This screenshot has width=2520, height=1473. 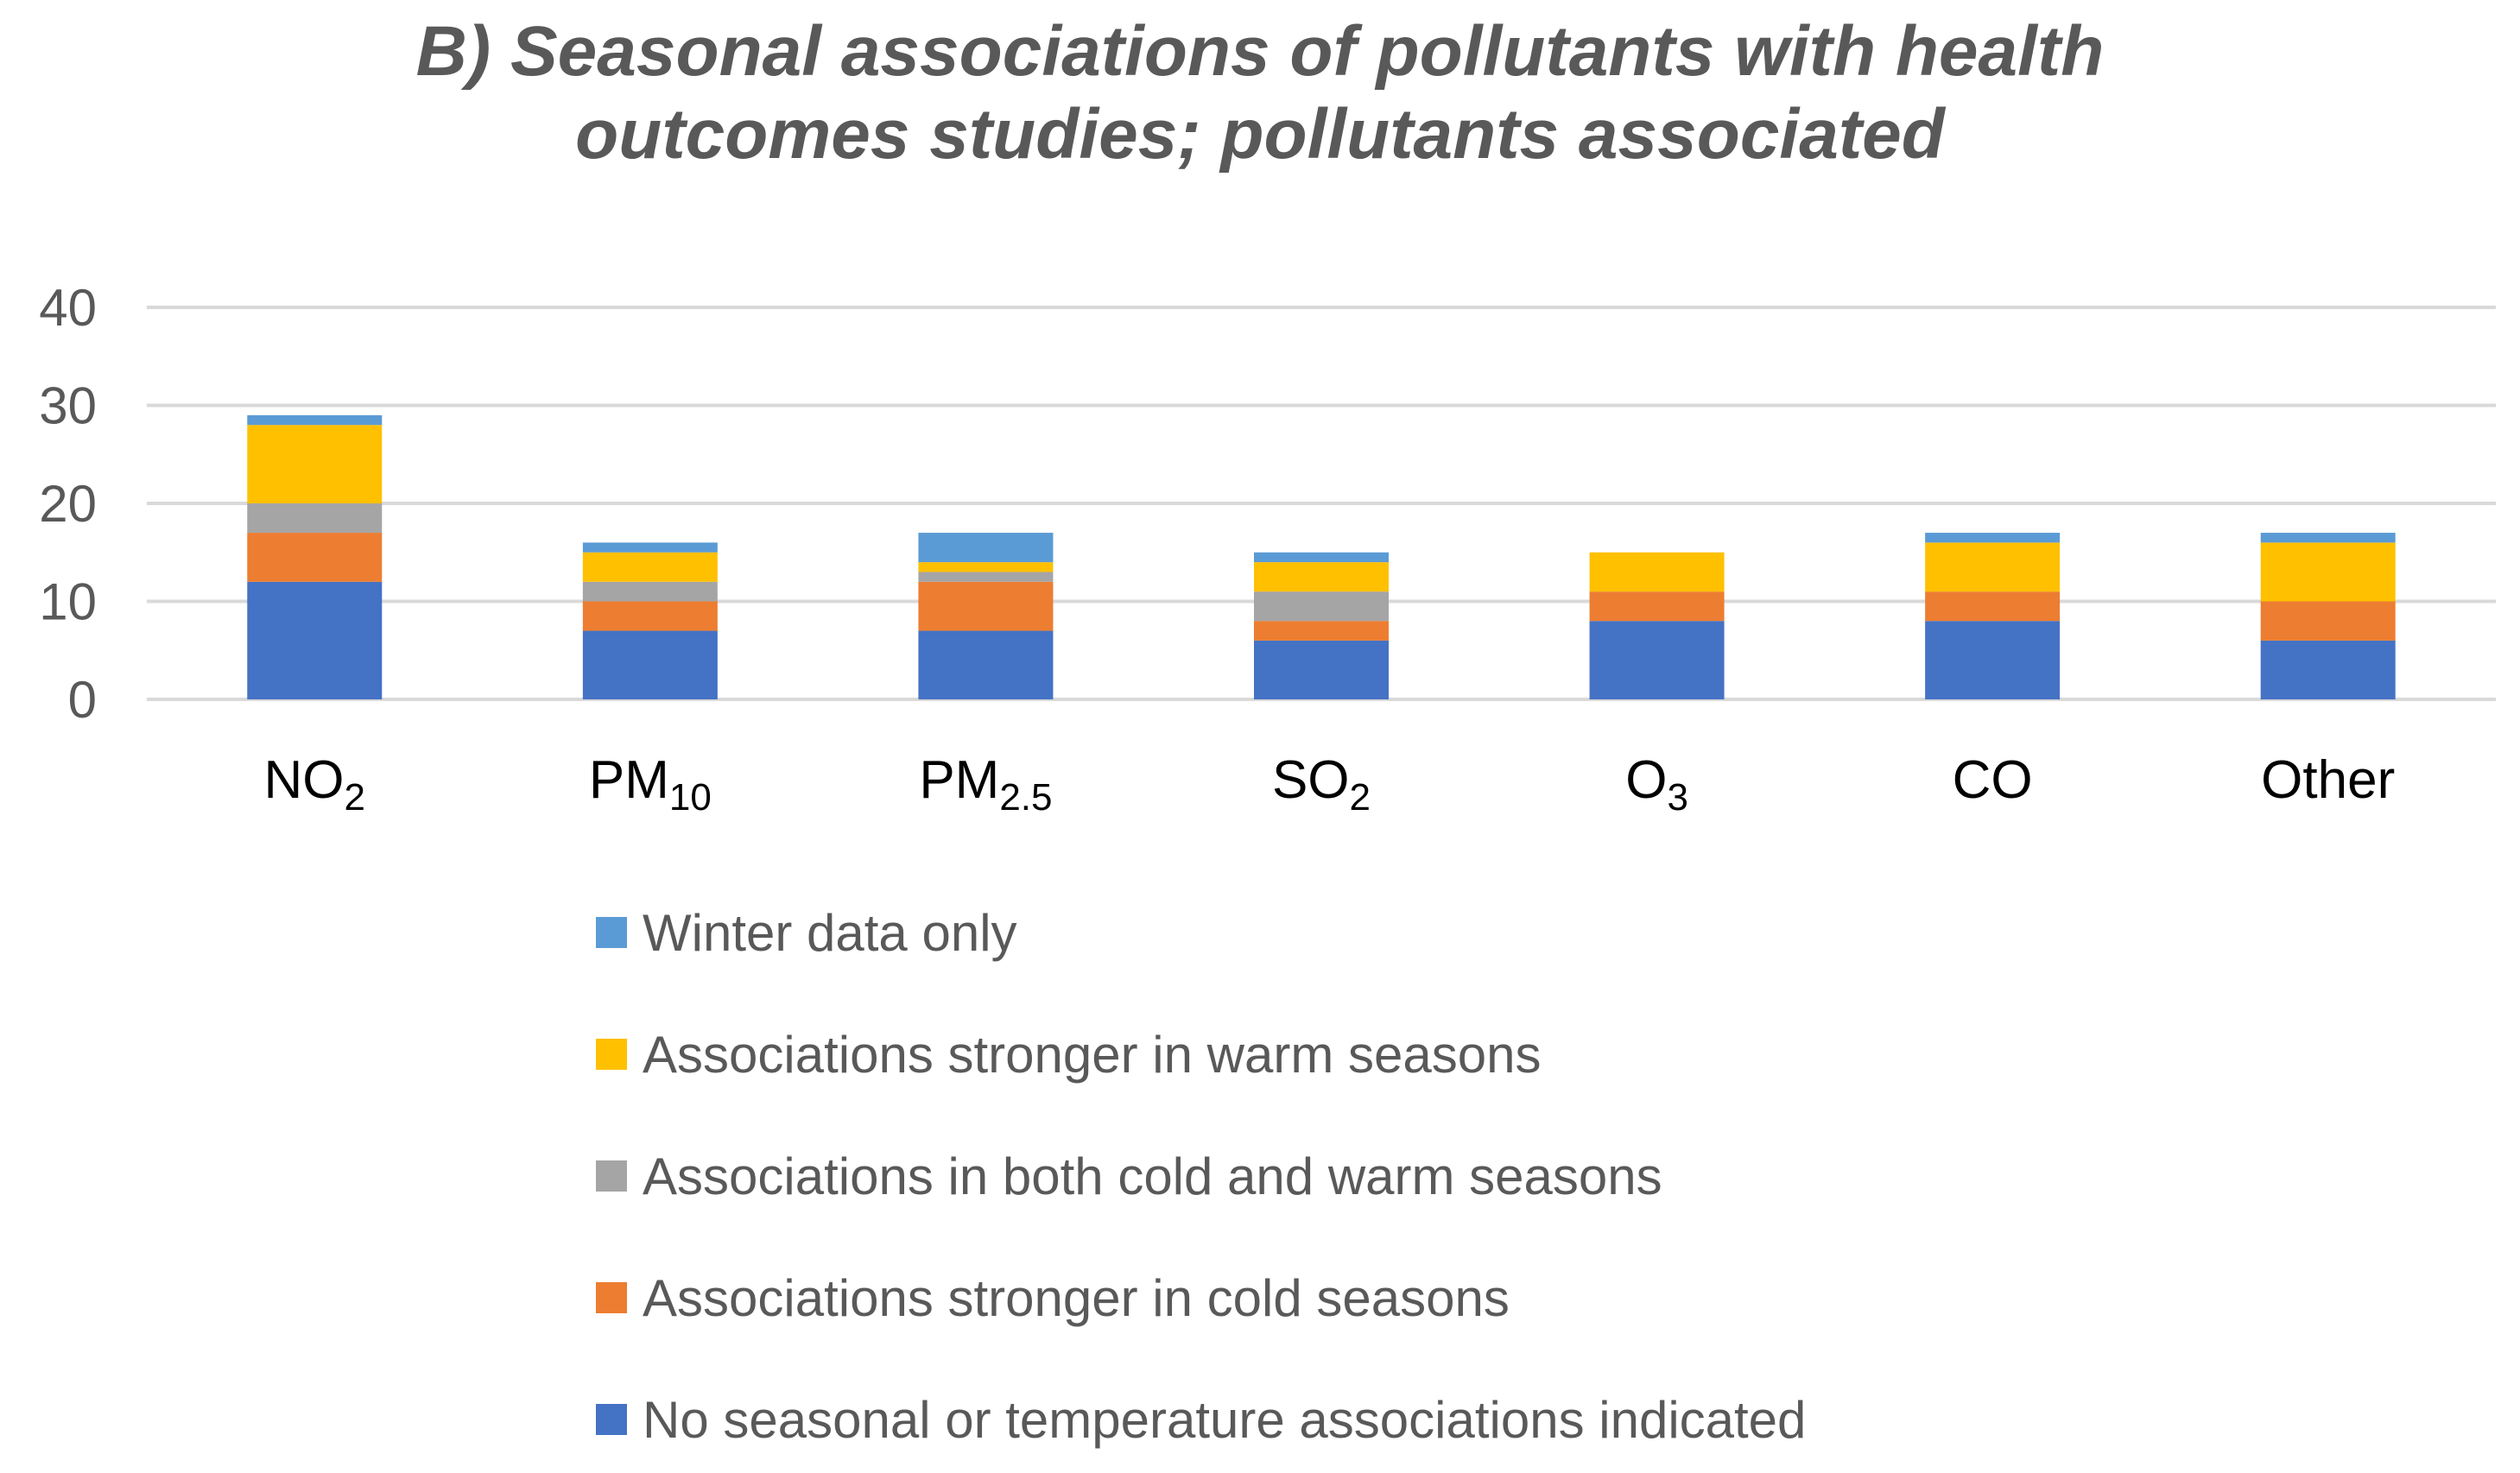 I want to click on y-tick-label: 20, so click(x=68, y=504).